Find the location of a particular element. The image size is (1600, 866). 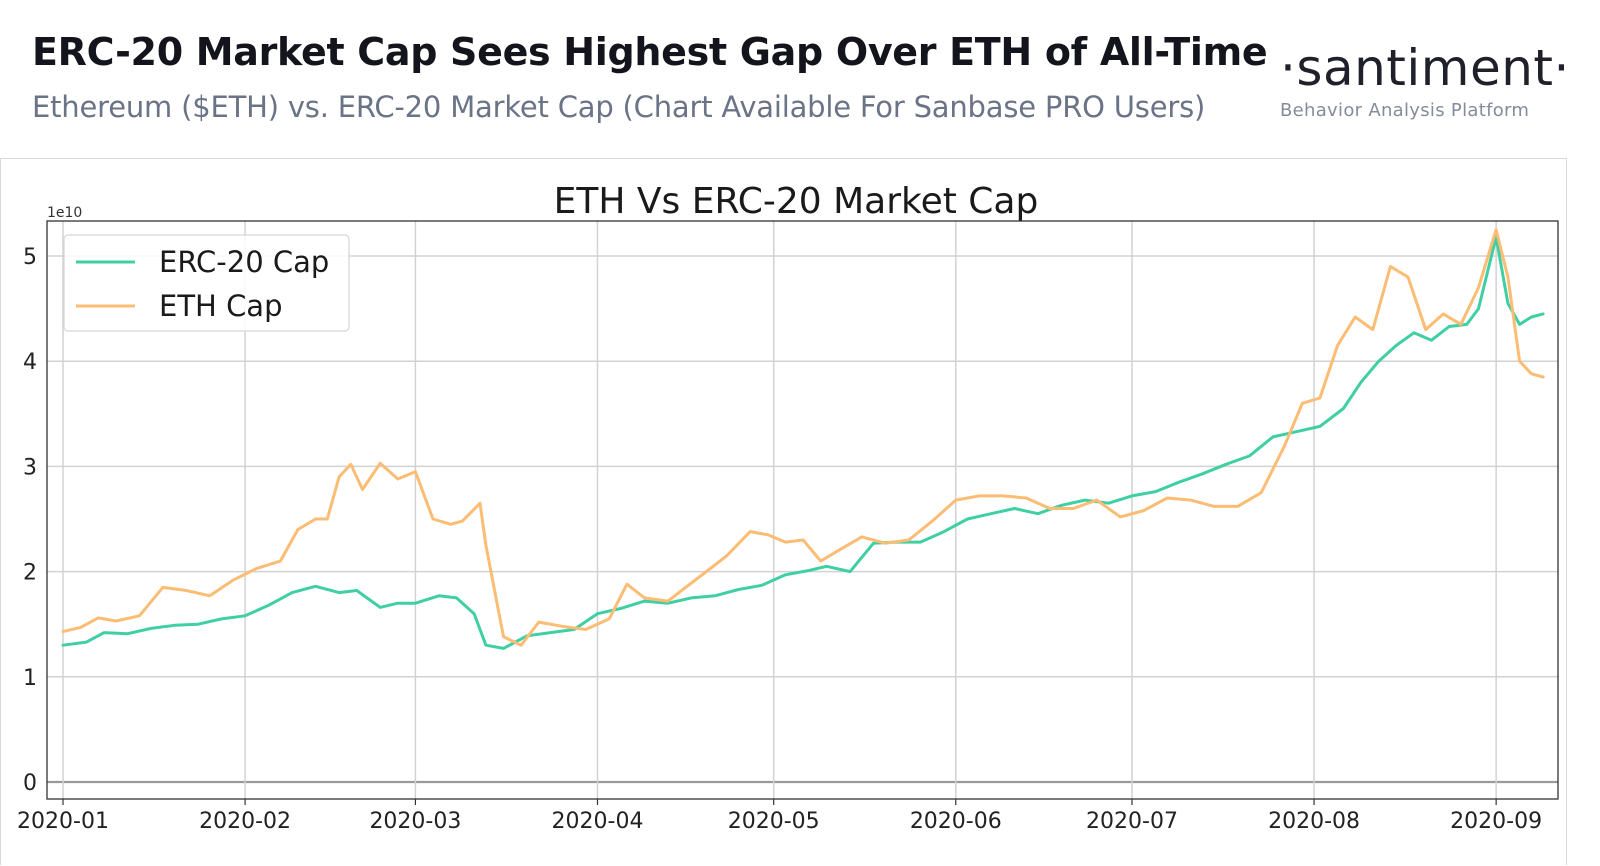

brand-logo: ·santiment· Behavior Analysis Platform is located at coordinates (1430, 79).